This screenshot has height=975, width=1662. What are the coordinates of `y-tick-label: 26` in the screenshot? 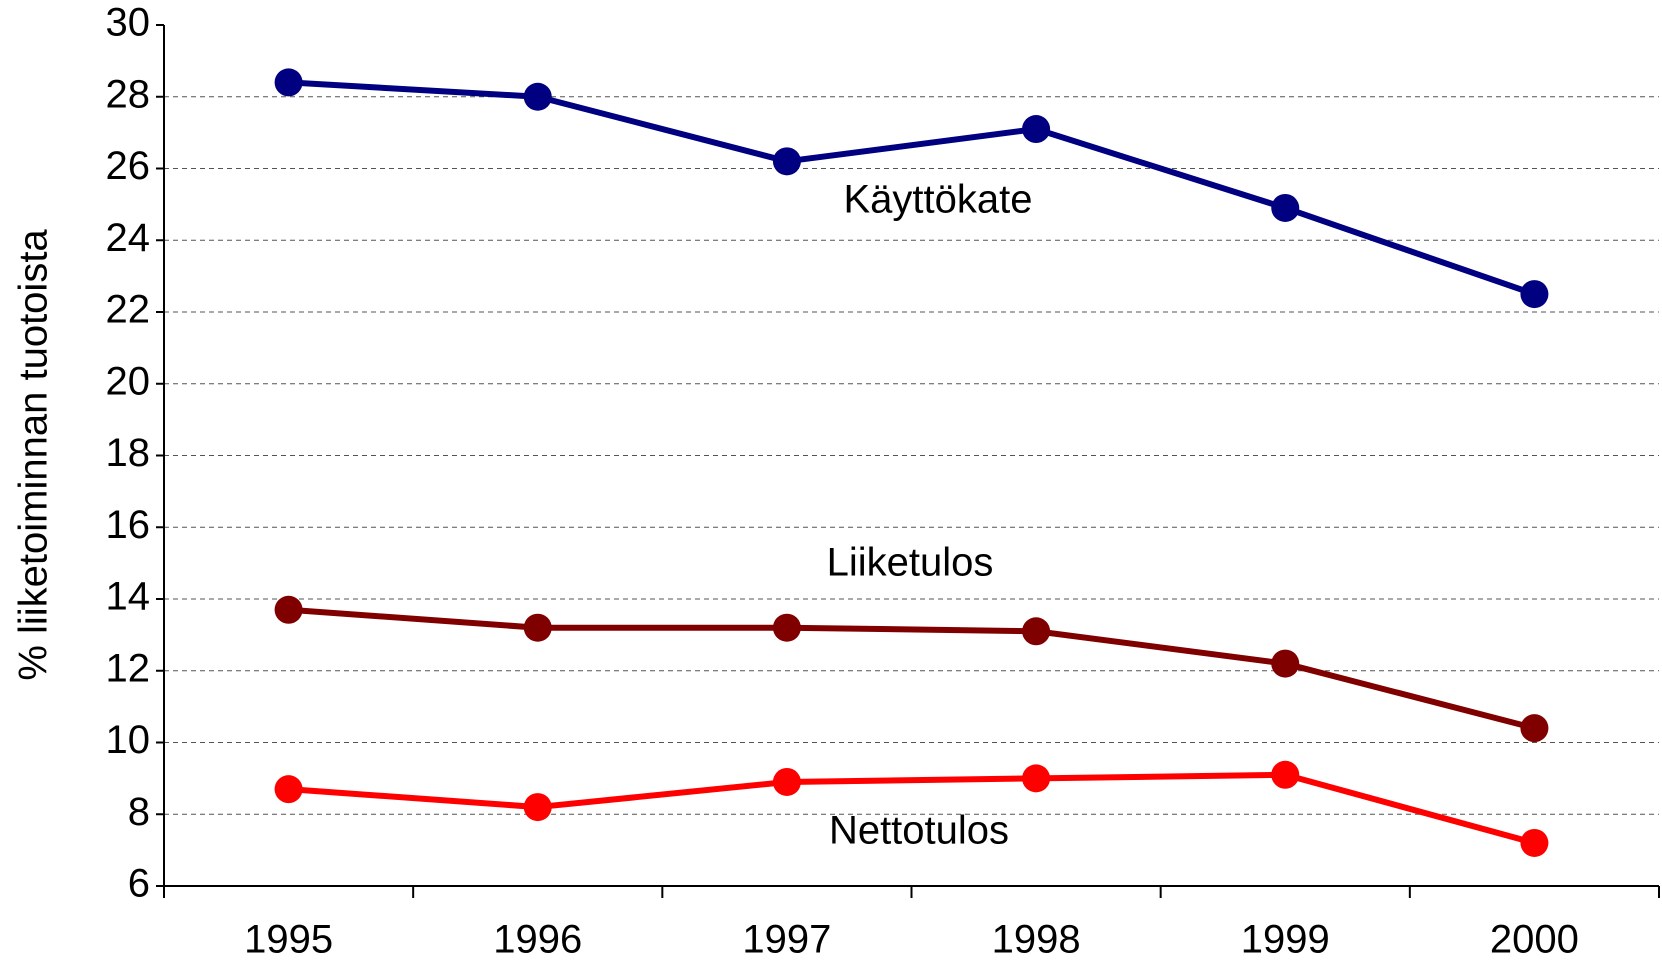 It's located at (128, 166).